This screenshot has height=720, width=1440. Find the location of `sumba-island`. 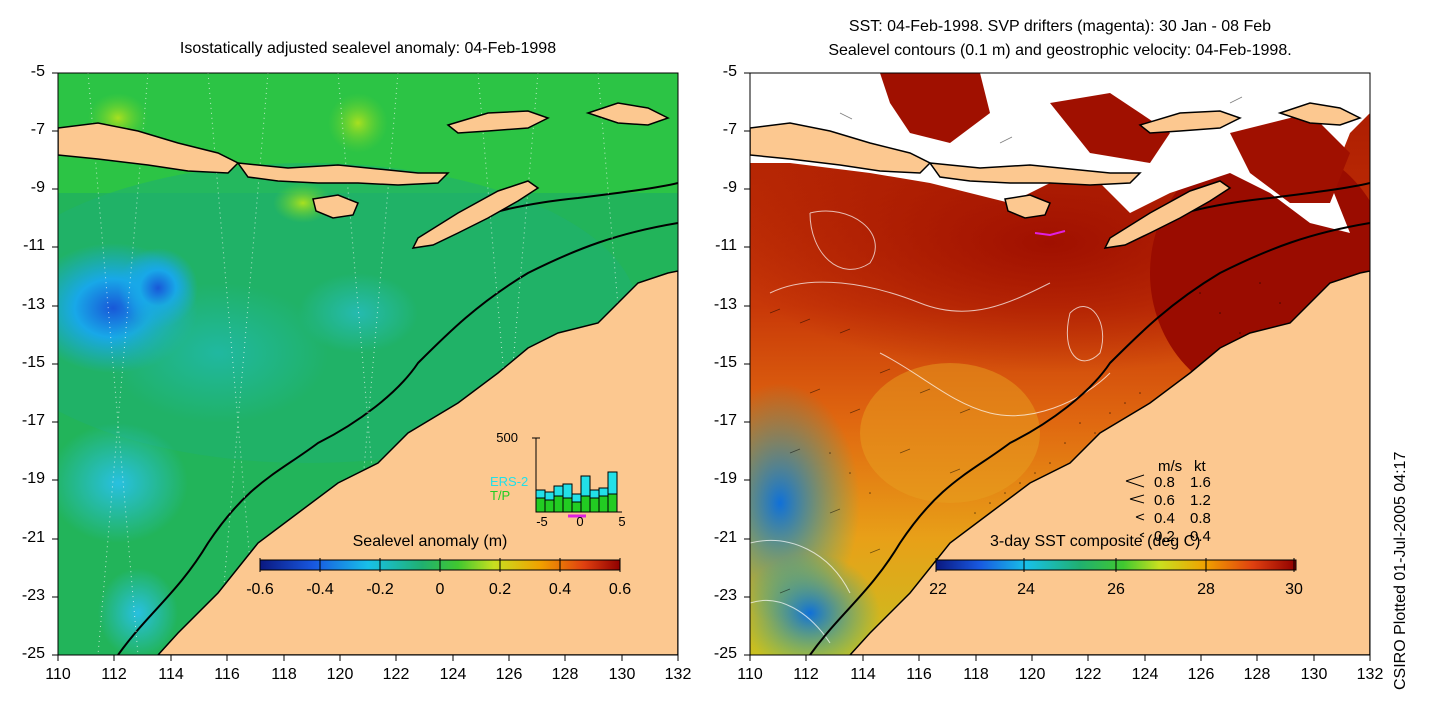

sumba-island is located at coordinates (335, 206).